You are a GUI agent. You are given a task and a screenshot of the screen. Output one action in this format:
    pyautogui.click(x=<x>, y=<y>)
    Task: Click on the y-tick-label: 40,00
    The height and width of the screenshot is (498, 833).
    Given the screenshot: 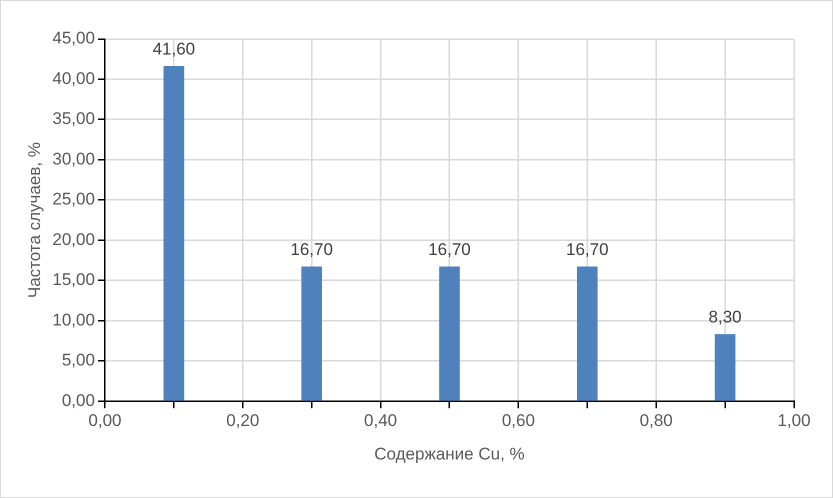 What is the action you would take?
    pyautogui.click(x=73, y=78)
    